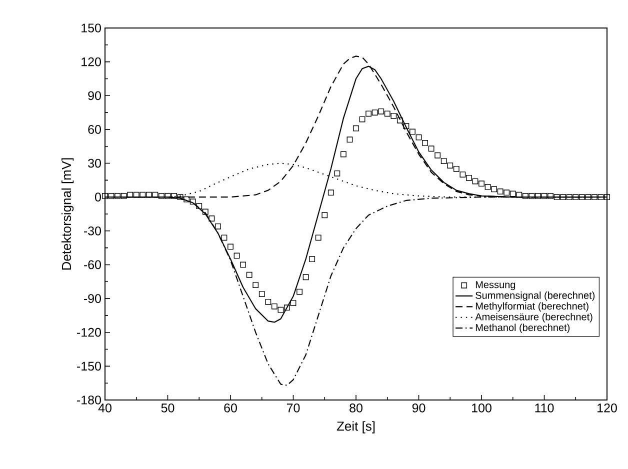 The height and width of the screenshot is (469, 628). Describe the element at coordinates (533, 317) in the screenshot. I see `legend-label: Ameisensäure (berechnet)` at that location.